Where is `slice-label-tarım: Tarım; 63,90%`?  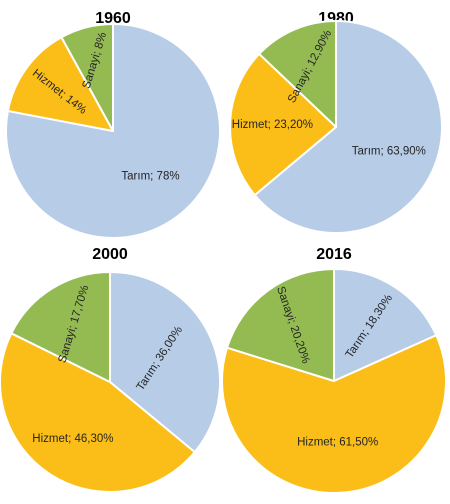
slice-label-tarım: Tarım; 63,90% is located at coordinates (389, 152).